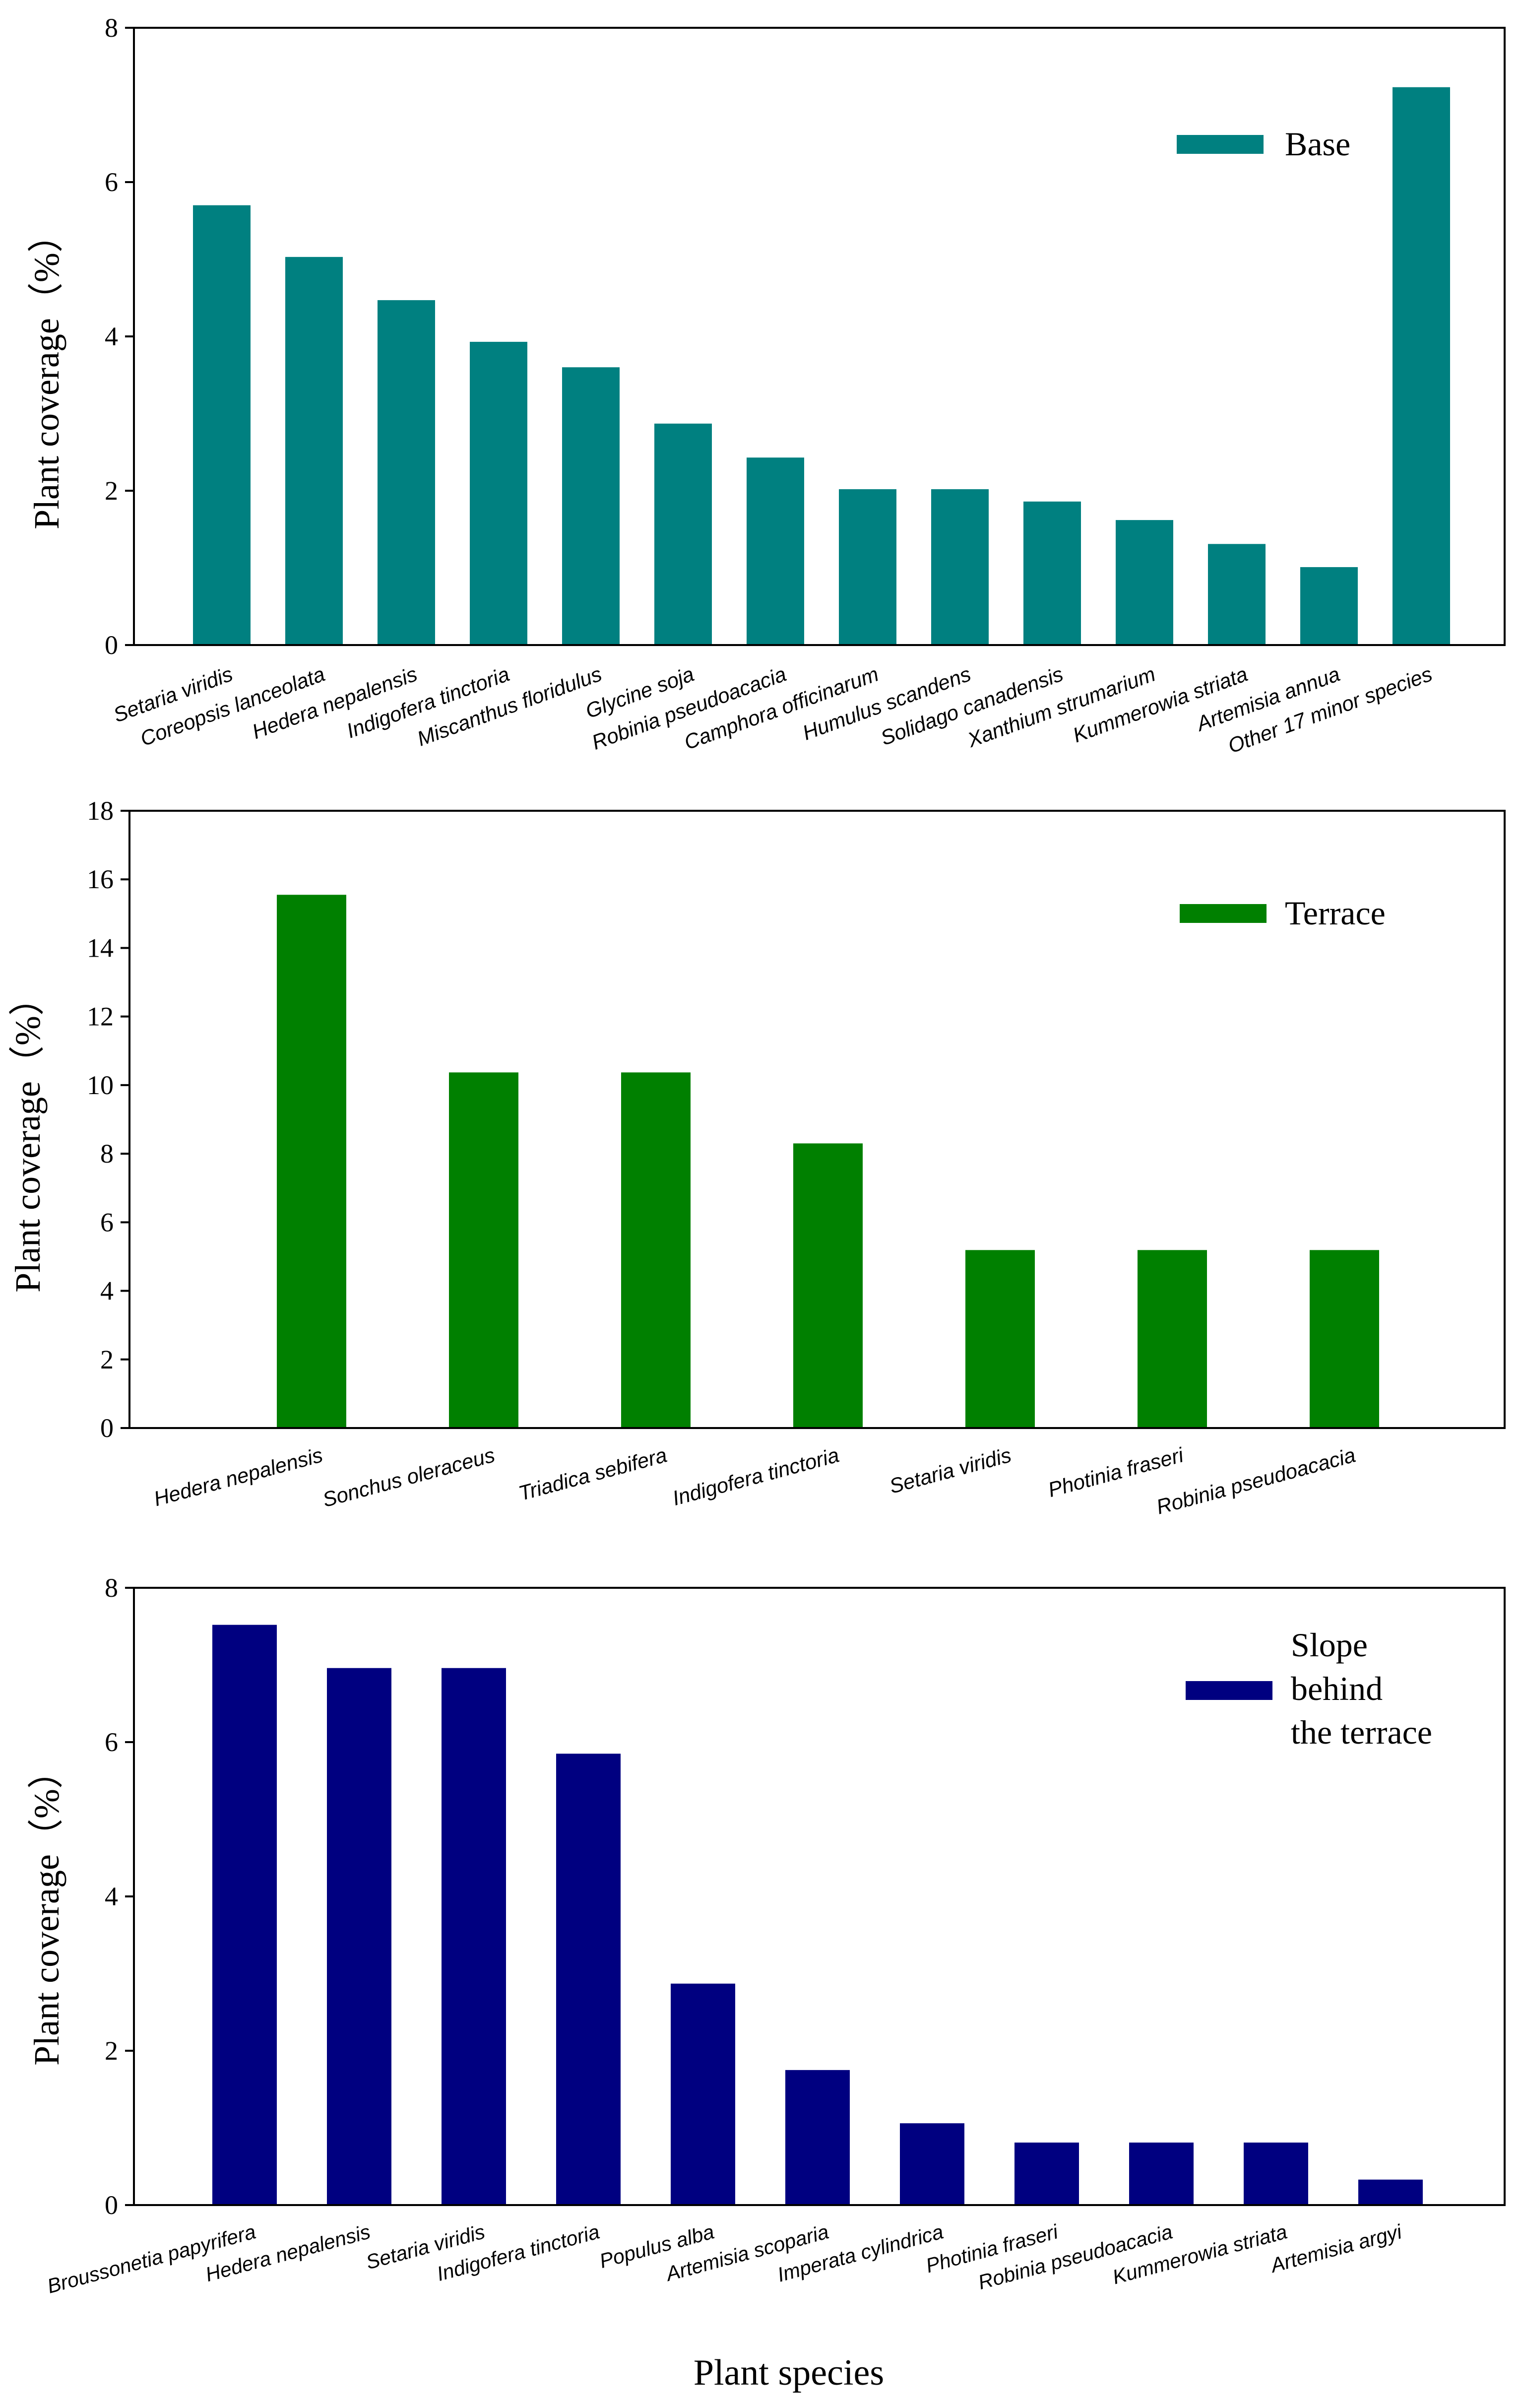 Image resolution: width=1521 pixels, height=2408 pixels. I want to click on y-tick-label: 18, so click(100, 811).